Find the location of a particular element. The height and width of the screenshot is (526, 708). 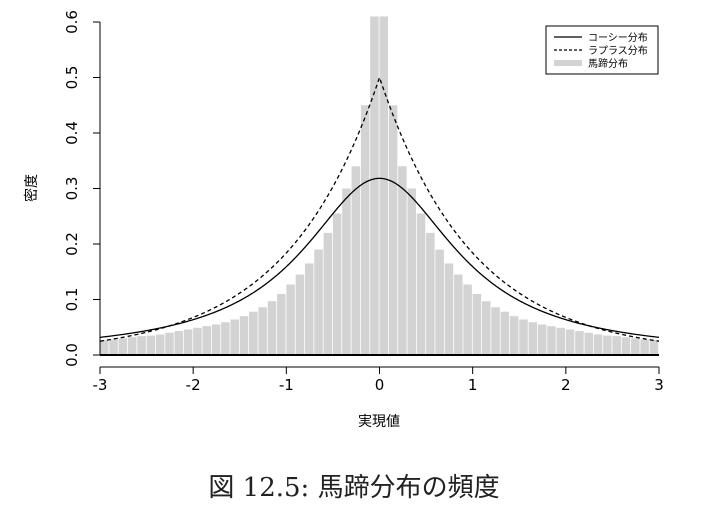

y-tick-label: 0.1 is located at coordinates (72, 300).